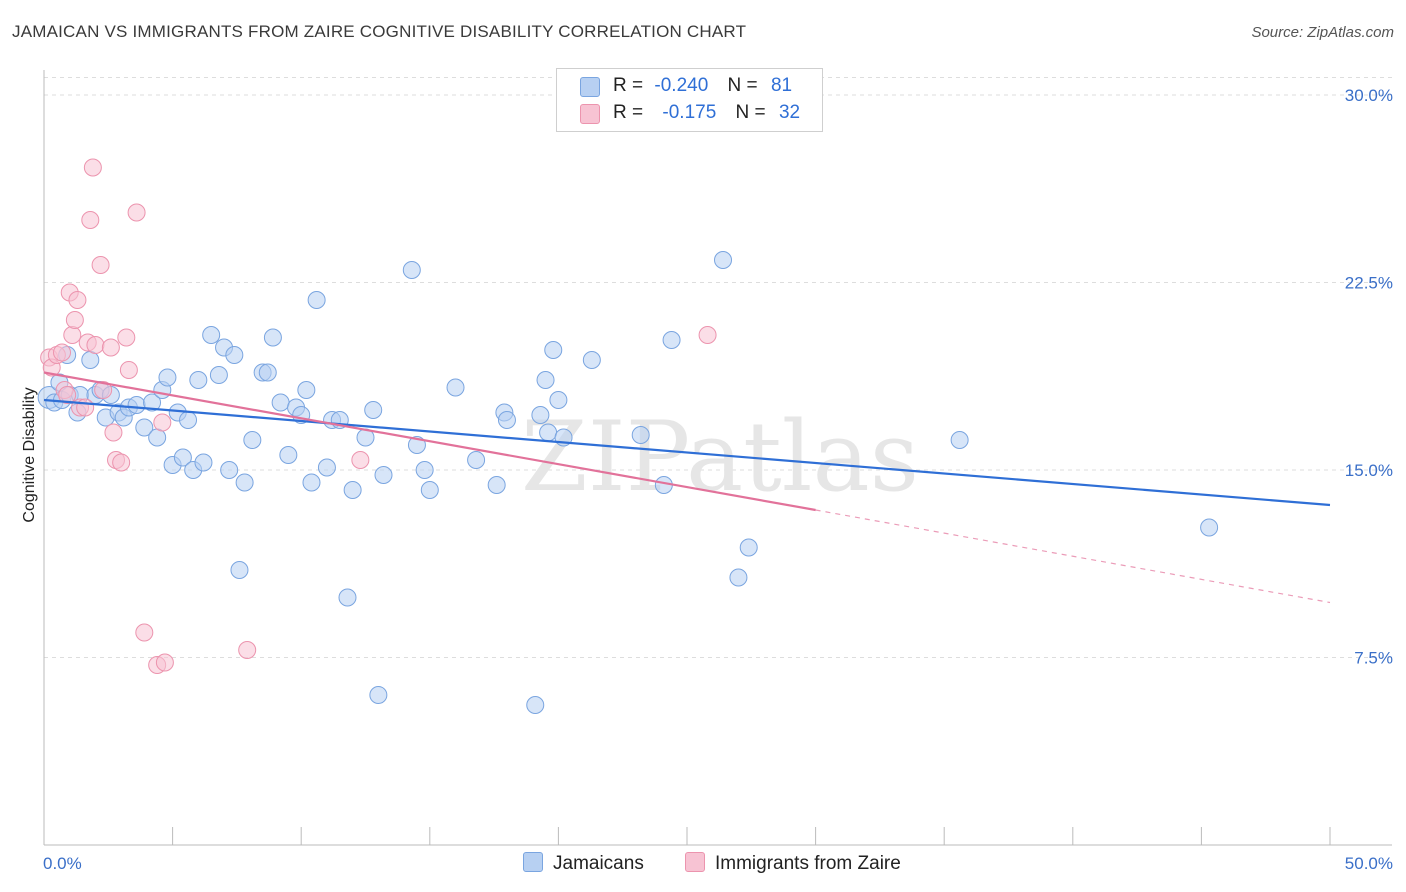 The image size is (1406, 892). What do you see at coordinates (598, 863) in the screenshot?
I see `bottom-legend-jamaicans-label: Jamaicans` at bounding box center [598, 863].